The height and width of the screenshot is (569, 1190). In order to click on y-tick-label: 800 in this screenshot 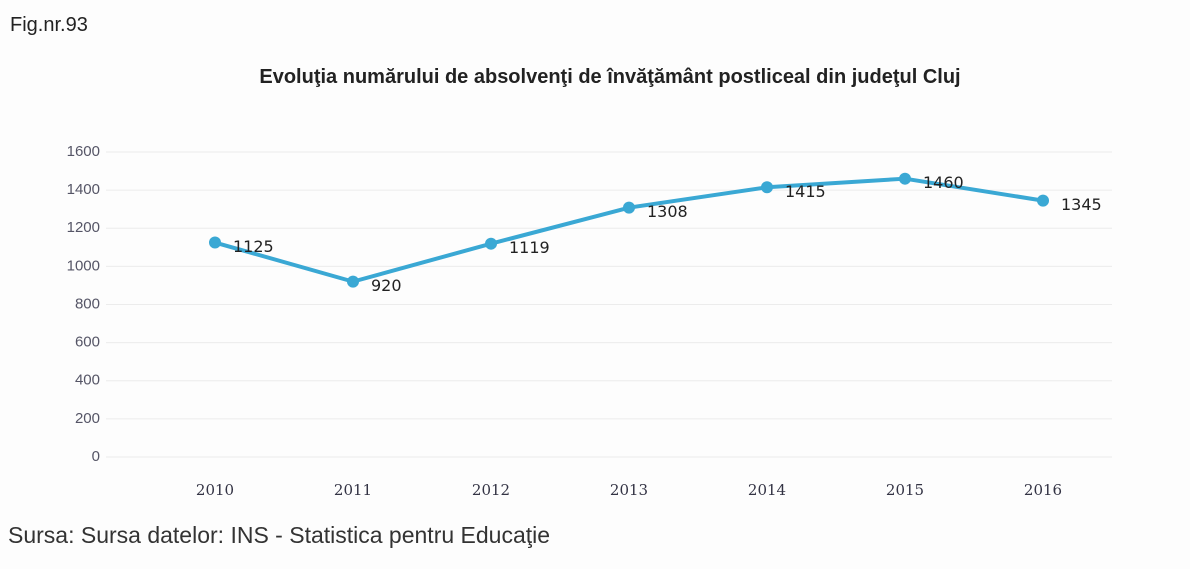, I will do `click(87, 303)`.